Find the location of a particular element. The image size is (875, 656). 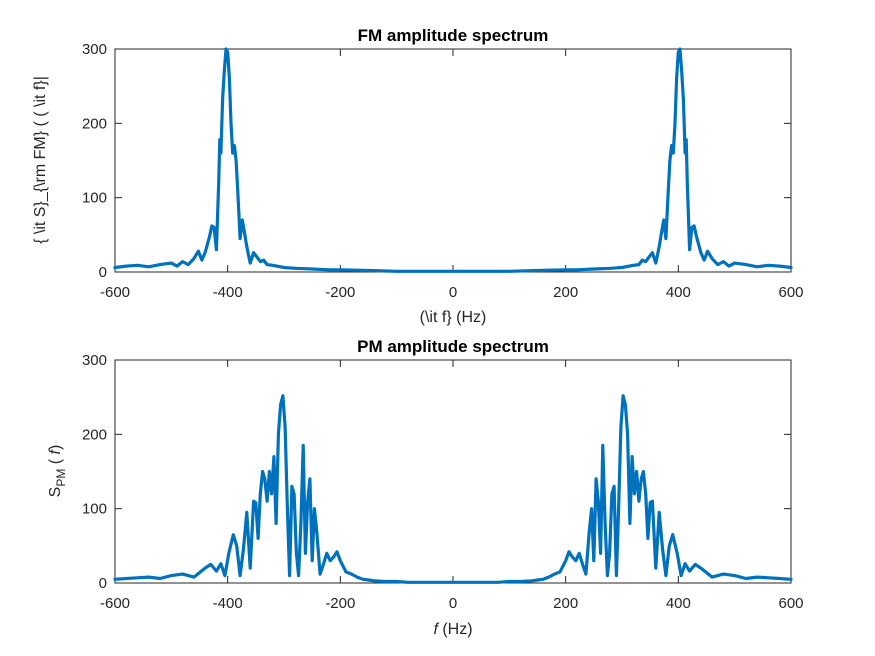

fm-chart-title: FM amplitude spectrum is located at coordinates (453, 35).